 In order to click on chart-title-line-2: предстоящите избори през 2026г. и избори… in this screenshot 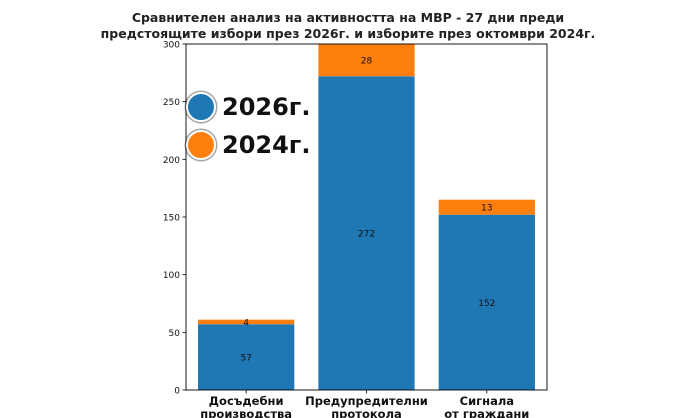, I will do `click(348, 33)`.